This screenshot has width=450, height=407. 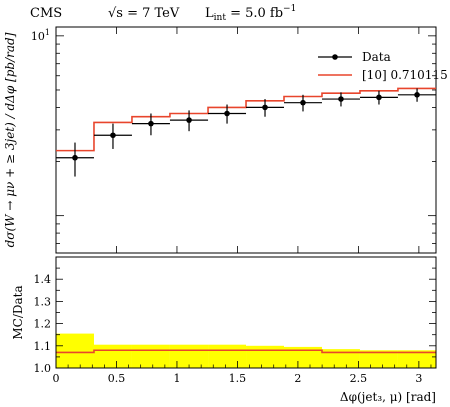 I want to click on header-labels: CMS √s = 7 TeV Lint = 5.0 fb−1, so click(x=163, y=13).